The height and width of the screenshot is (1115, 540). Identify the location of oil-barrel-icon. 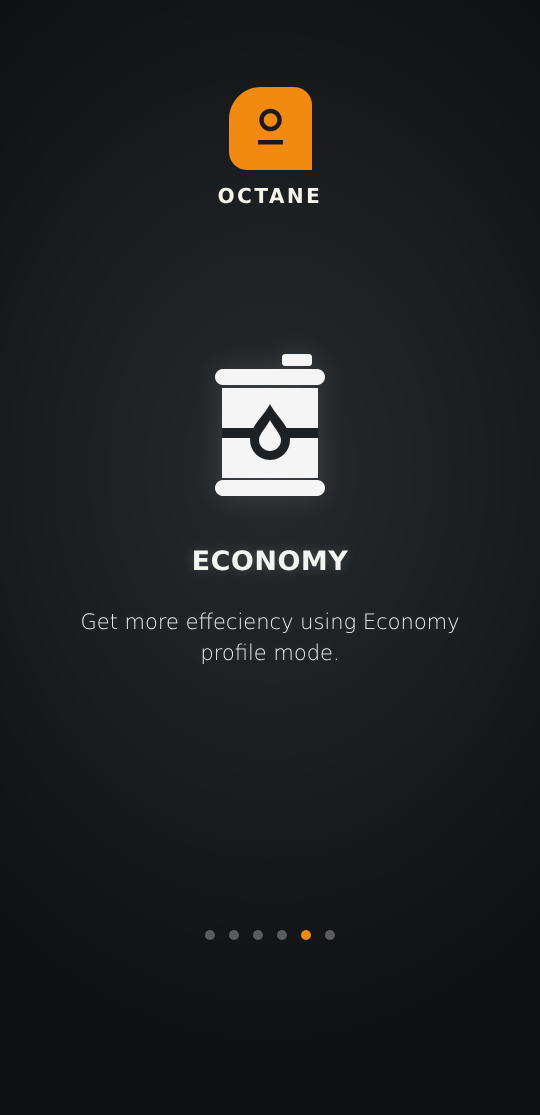
(270, 425).